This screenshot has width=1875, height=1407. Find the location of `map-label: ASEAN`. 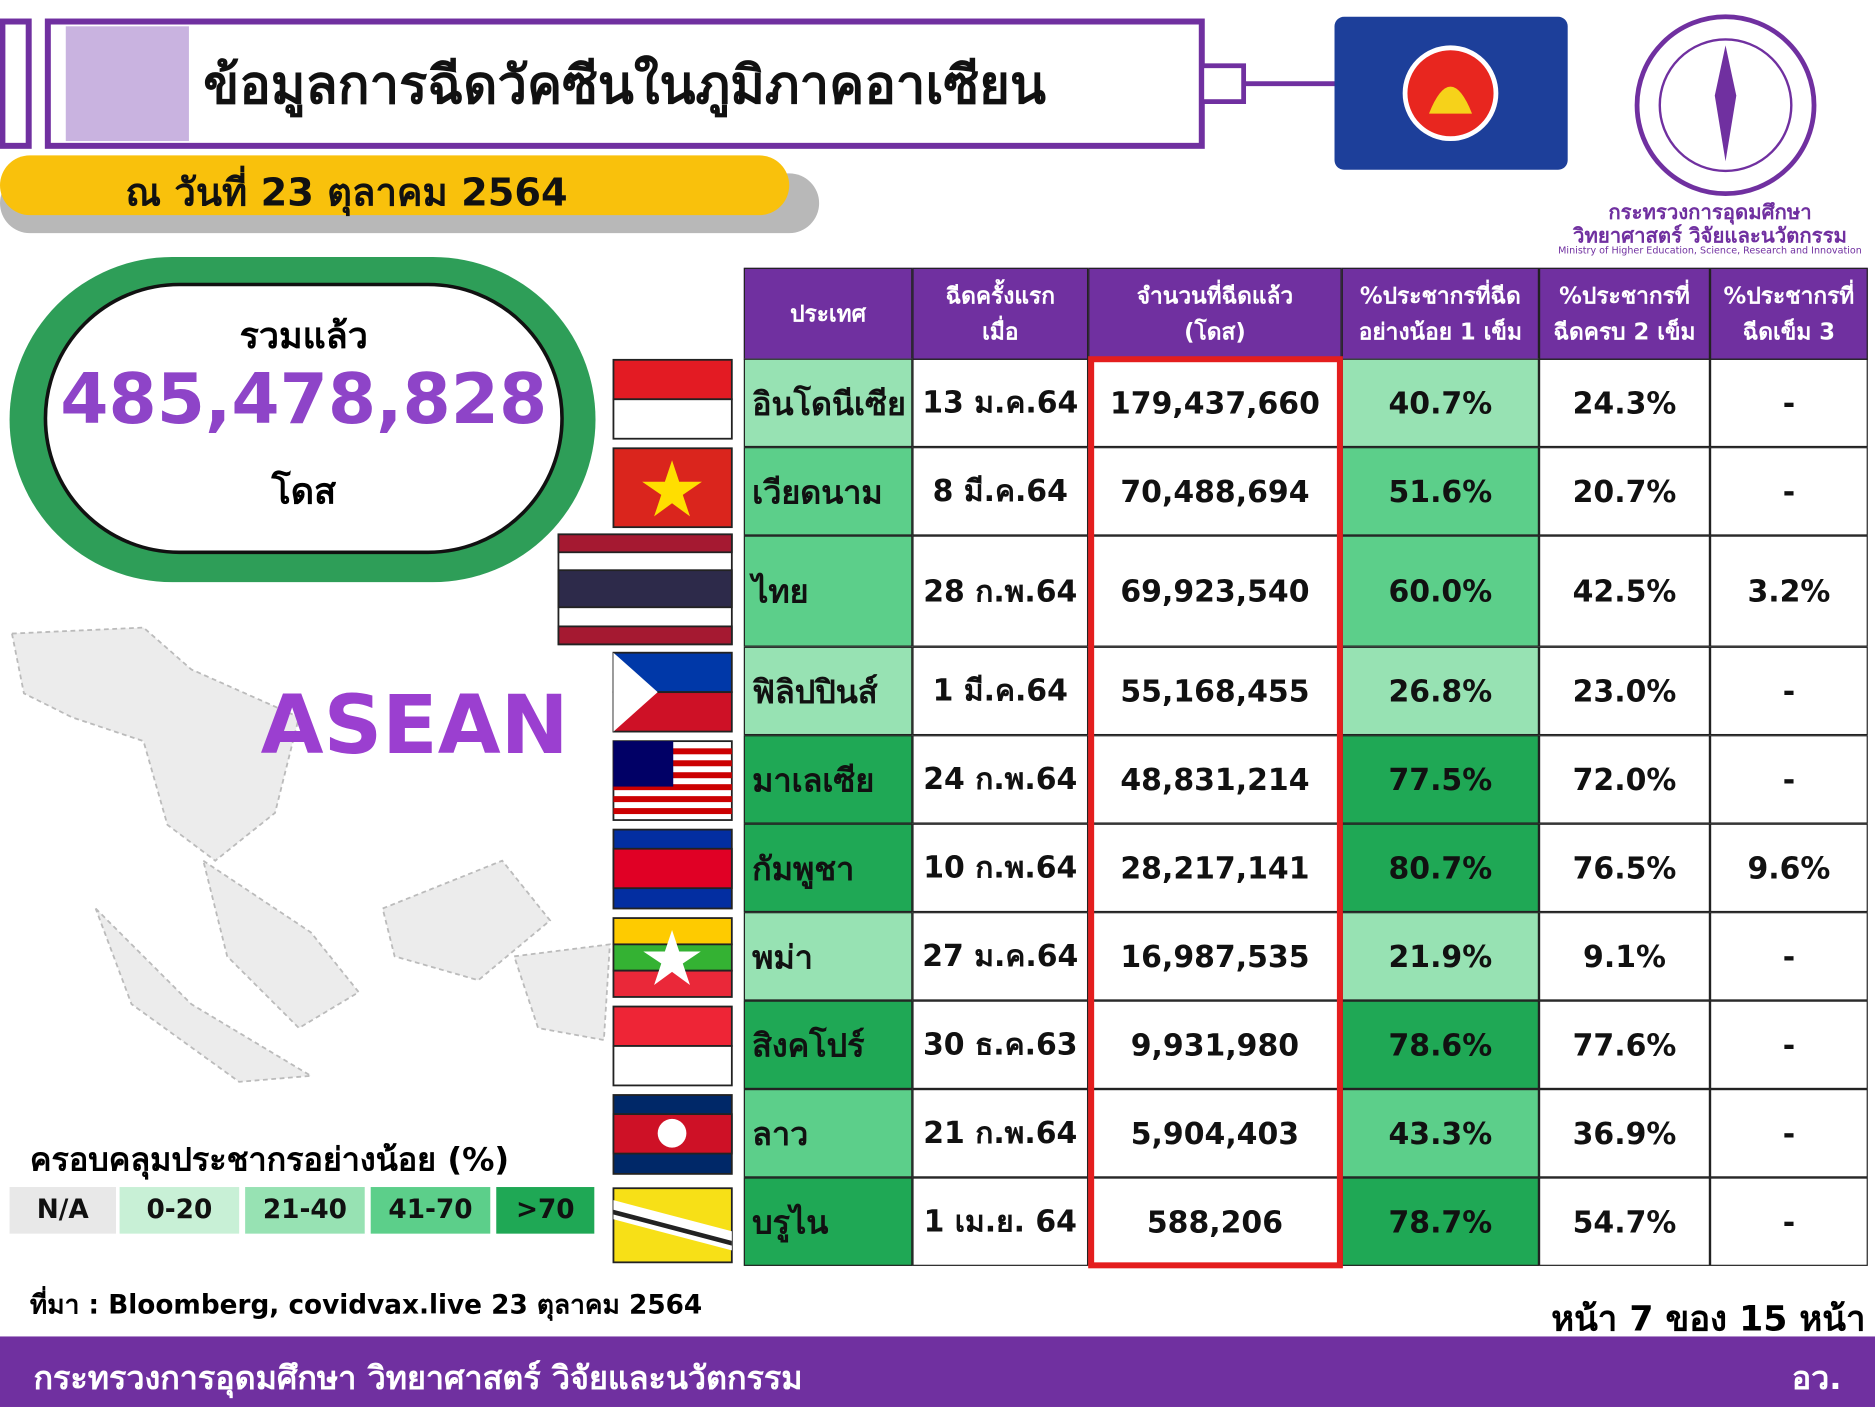

map-label: ASEAN is located at coordinates (414, 726).